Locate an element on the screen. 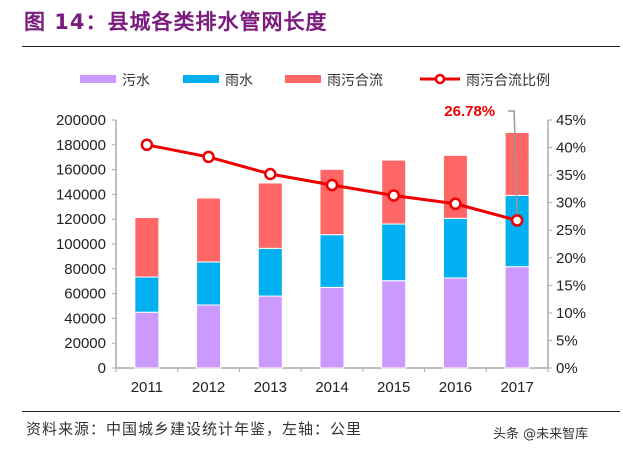  x-tick-label: 2012 is located at coordinates (208, 387).